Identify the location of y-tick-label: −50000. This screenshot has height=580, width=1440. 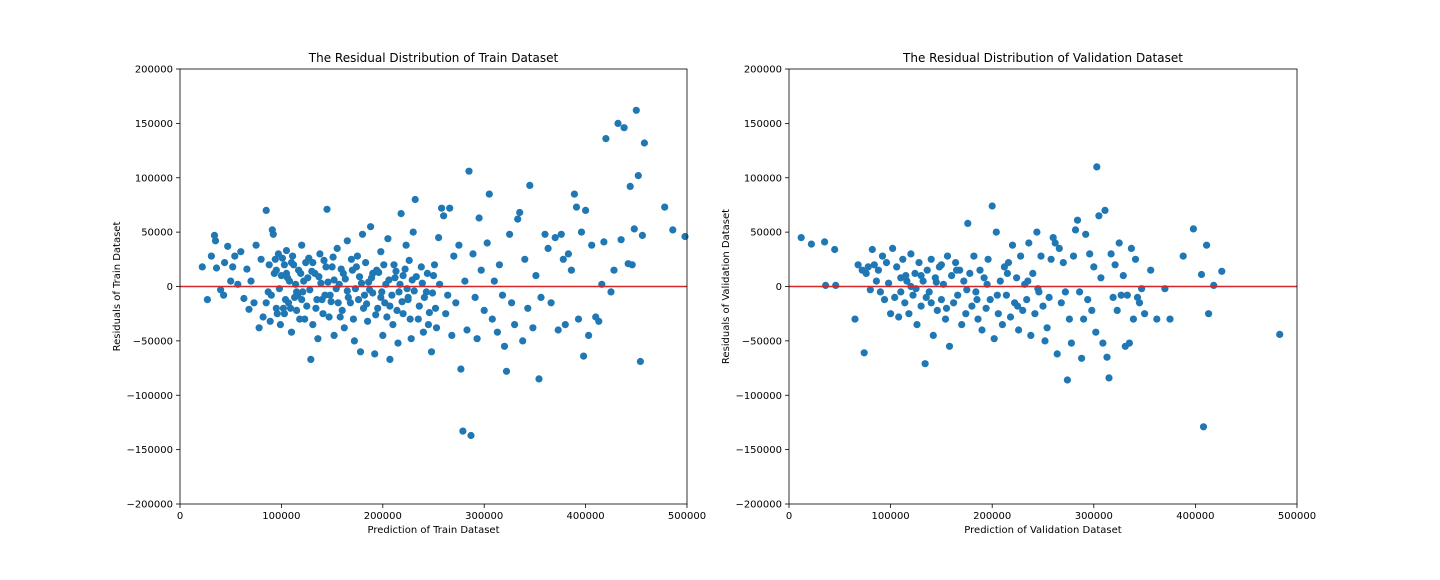
(762, 341).